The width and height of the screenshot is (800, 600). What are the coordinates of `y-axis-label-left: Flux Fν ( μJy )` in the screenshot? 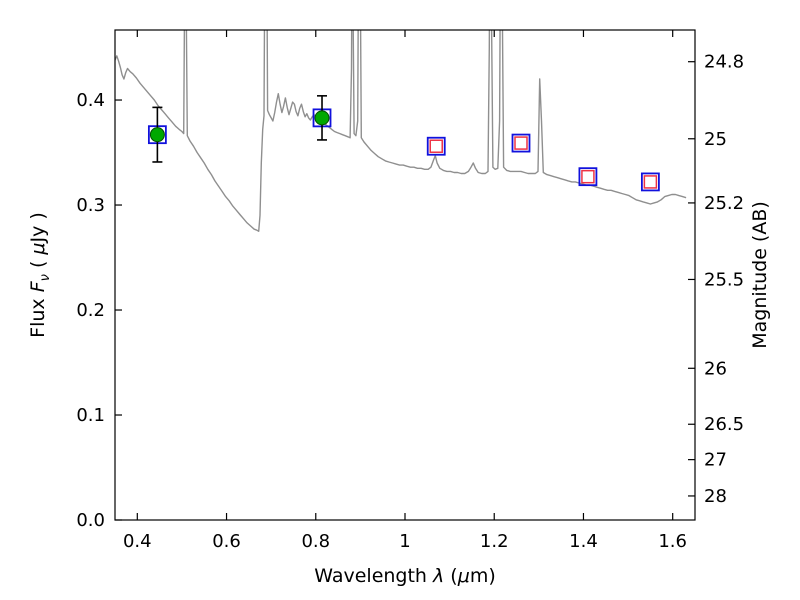 It's located at (40, 275).